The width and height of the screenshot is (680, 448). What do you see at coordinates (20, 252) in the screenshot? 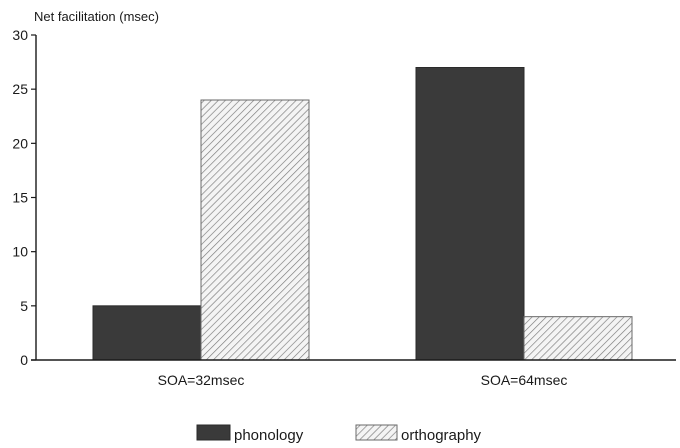
I see `y-tick-label: 10` at bounding box center [20, 252].